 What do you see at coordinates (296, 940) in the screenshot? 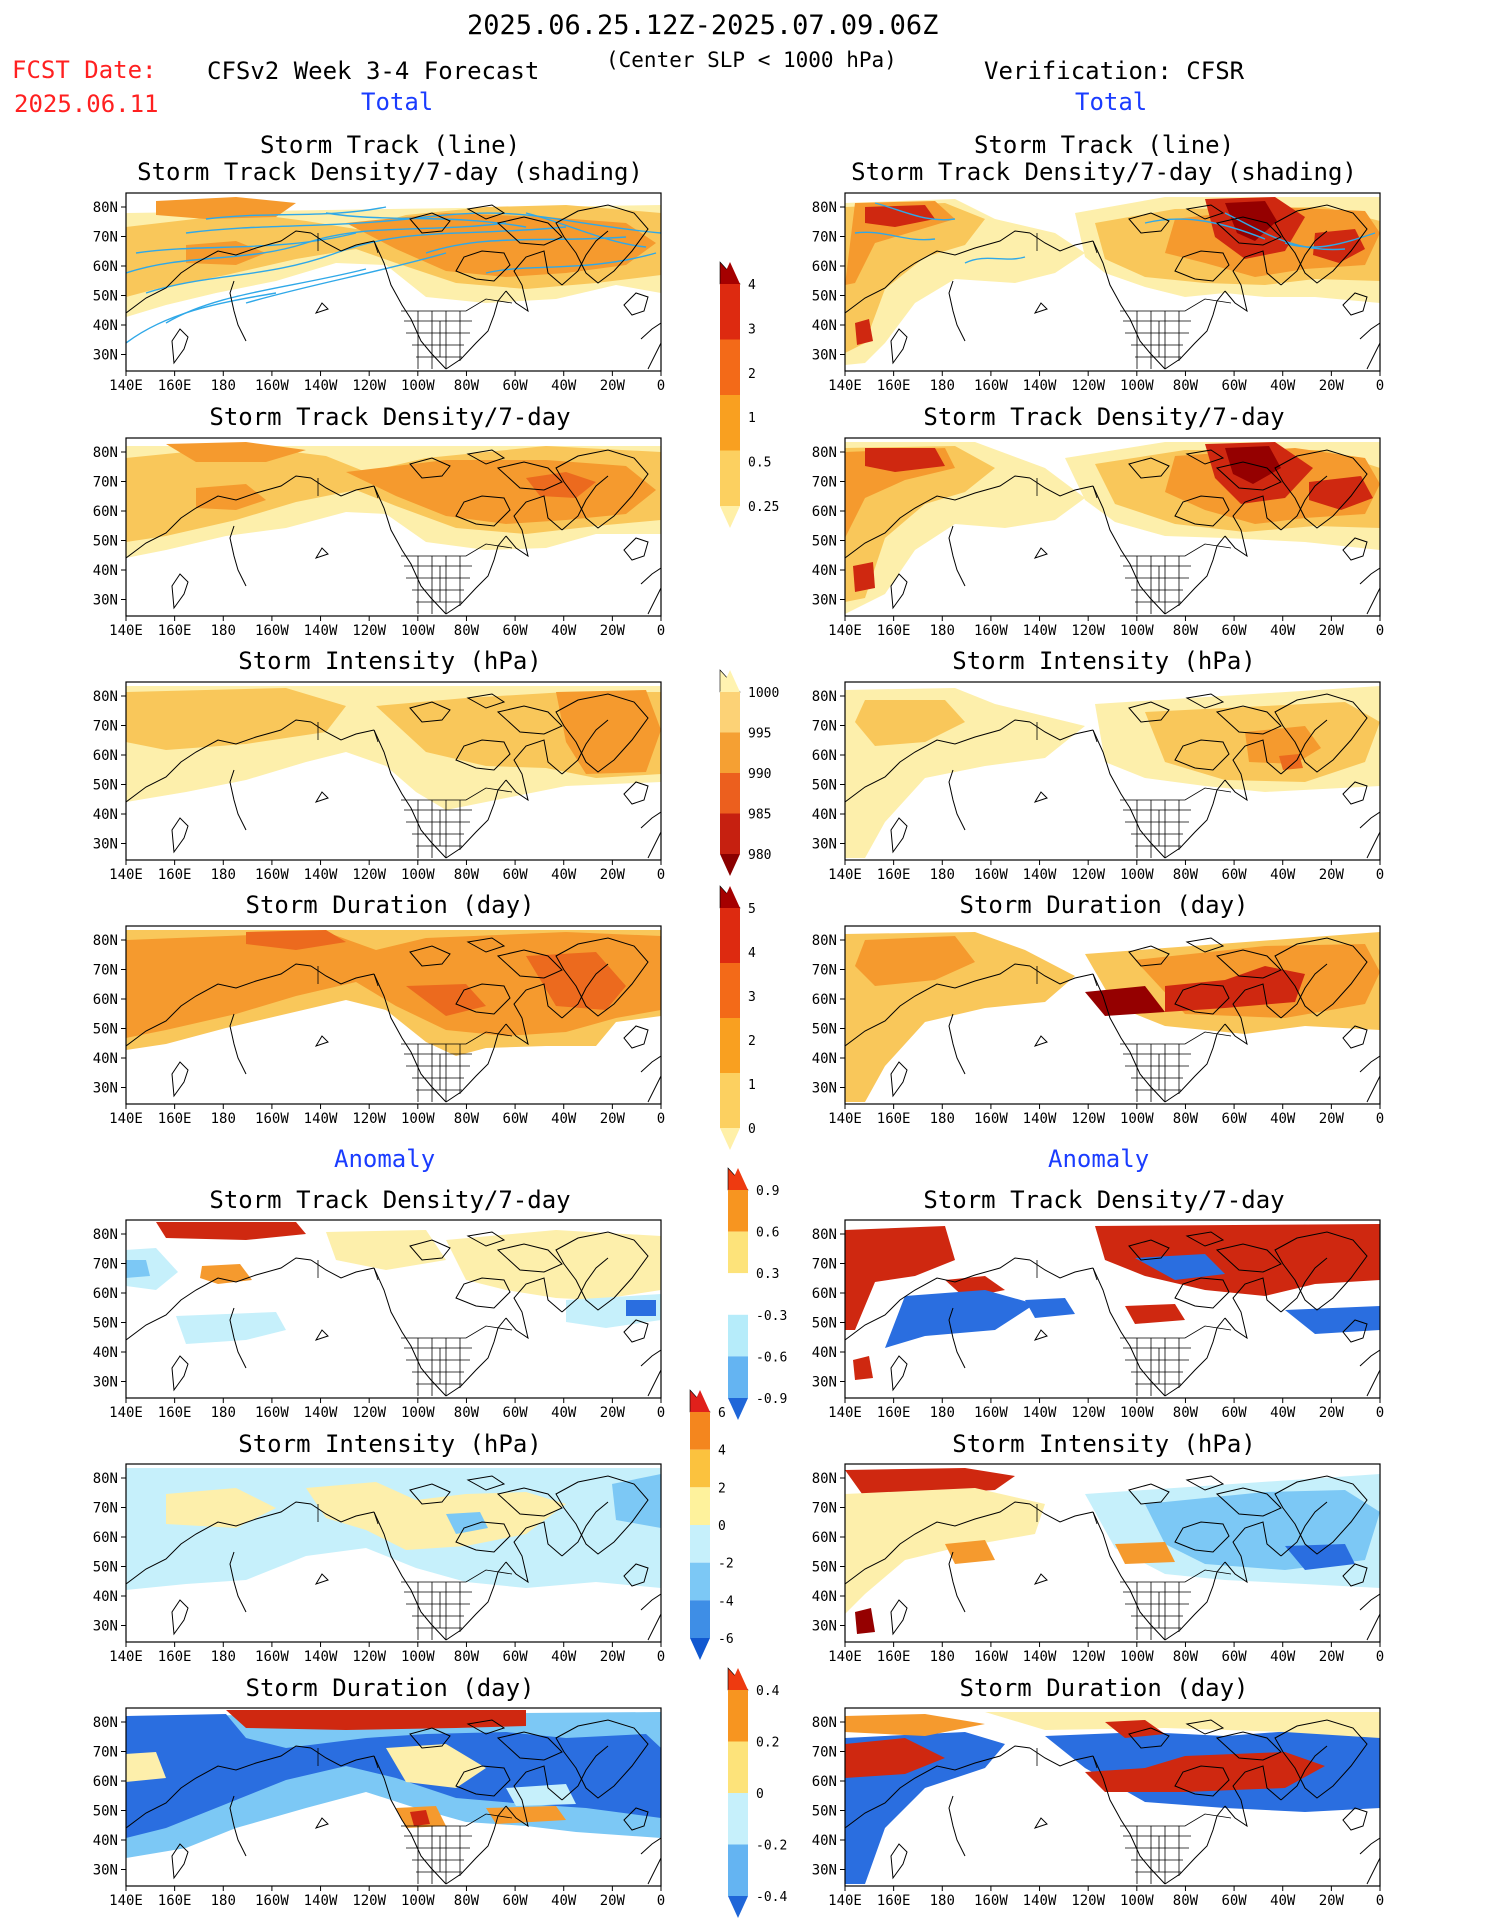
I see `shade-warm-deep` at bounding box center [296, 940].